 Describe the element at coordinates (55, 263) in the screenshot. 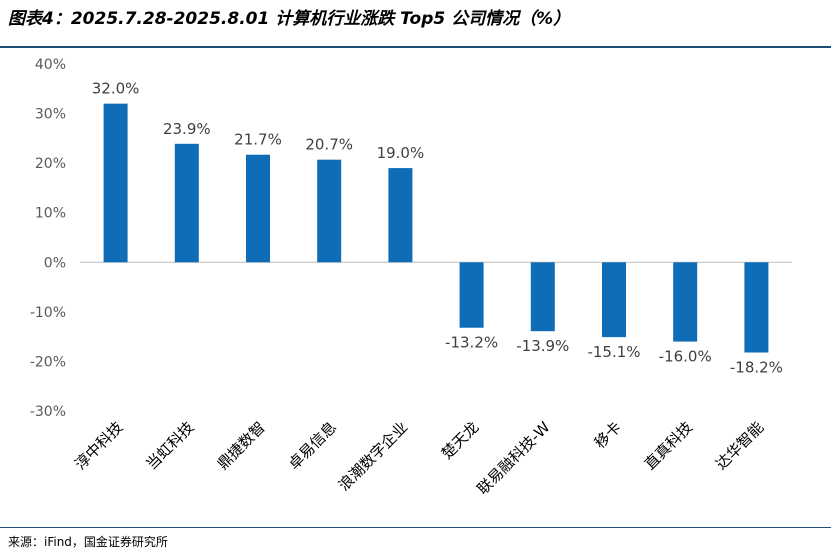

I see `y-tick-label: 0%` at that location.